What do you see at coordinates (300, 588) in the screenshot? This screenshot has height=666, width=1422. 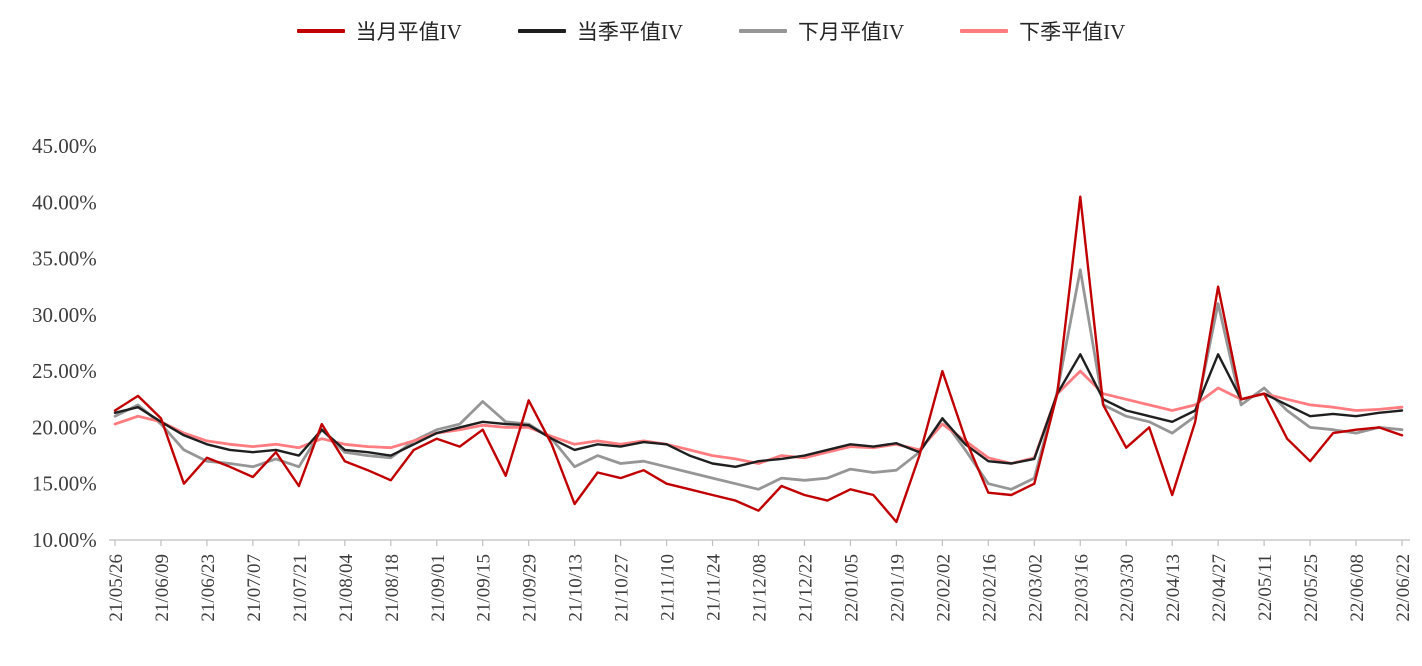 I see `x-tick-label: 21/07/21` at bounding box center [300, 588].